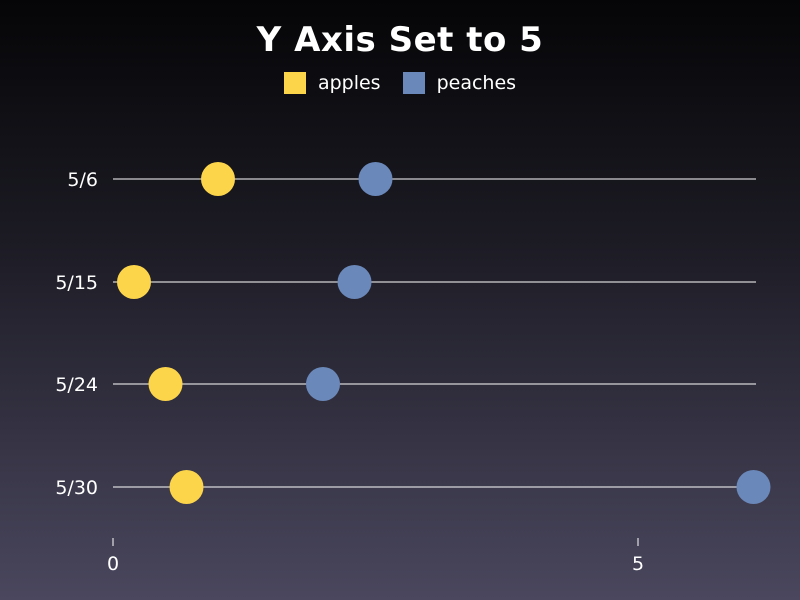  Describe the element at coordinates (638, 564) in the screenshot. I see `x-tick-label: 5` at that location.